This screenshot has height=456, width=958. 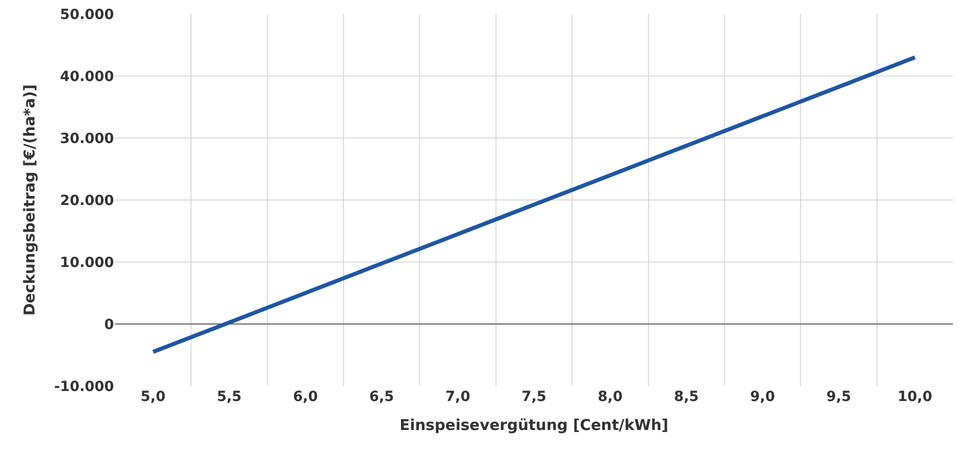 What do you see at coordinates (305, 397) in the screenshot?
I see `x-tick-label: 6,0` at bounding box center [305, 397].